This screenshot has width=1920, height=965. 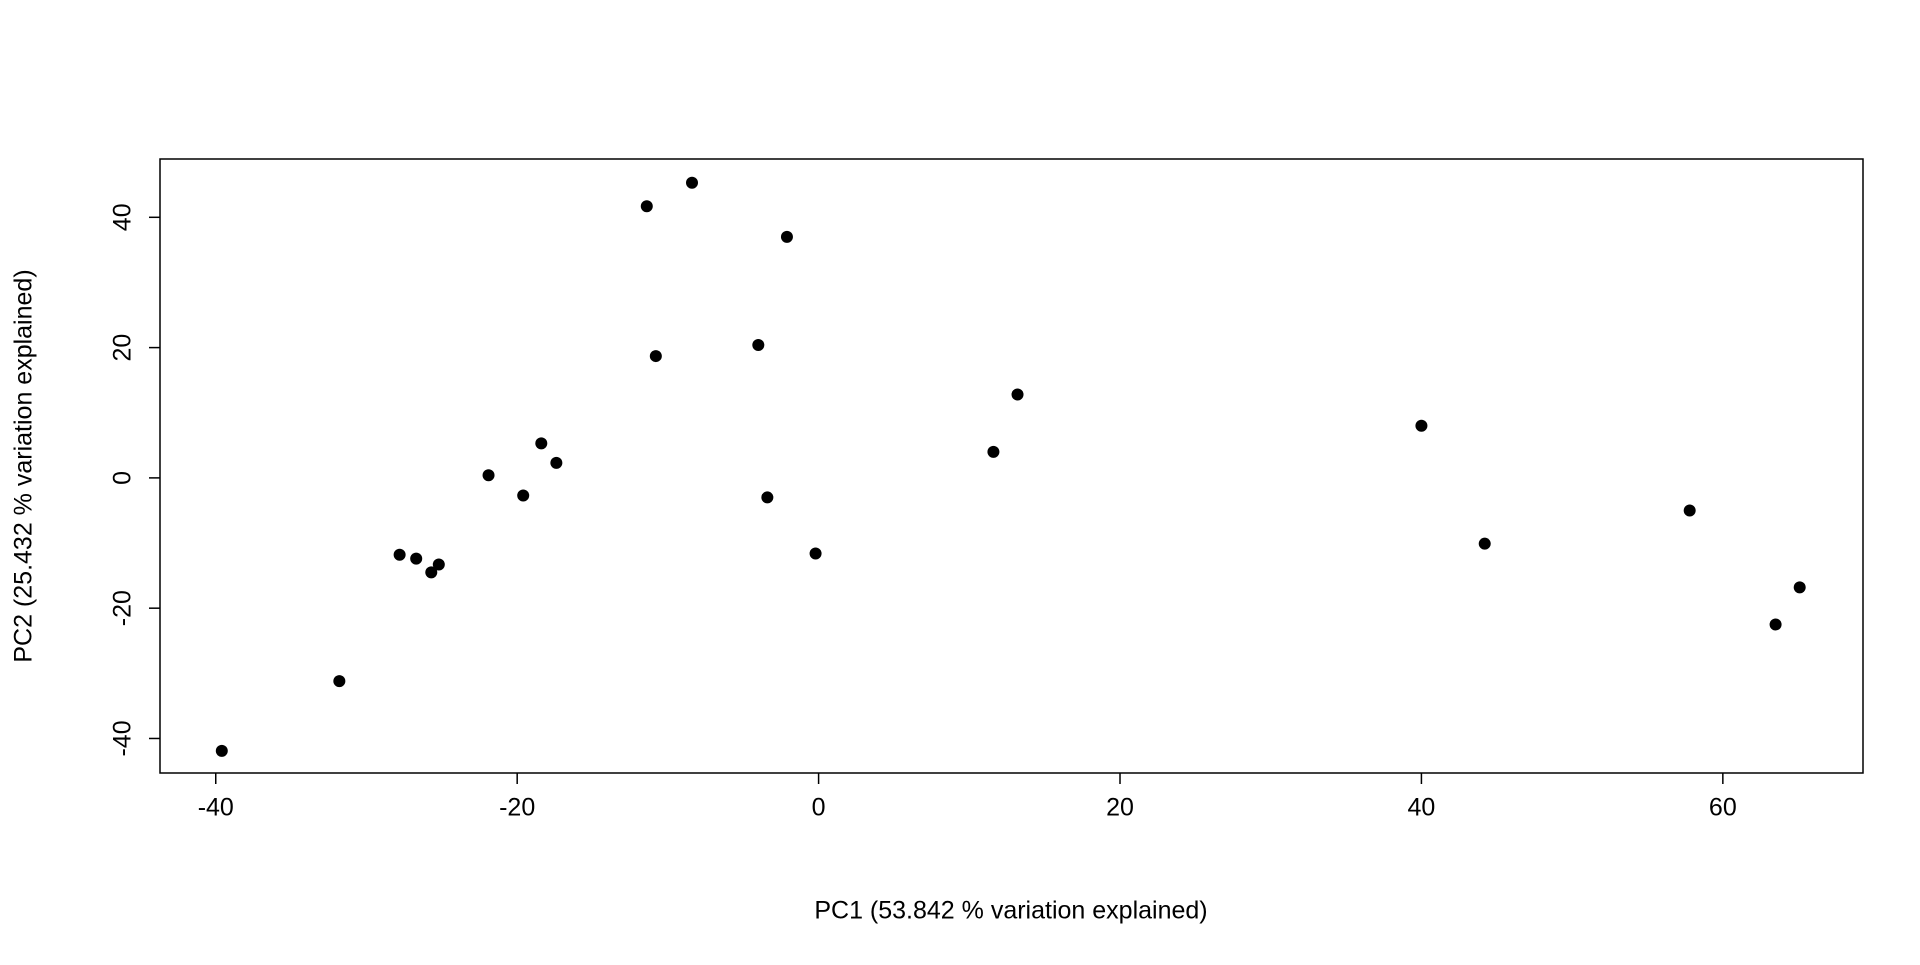 I want to click on y-tick-label: 20, so click(x=123, y=348).